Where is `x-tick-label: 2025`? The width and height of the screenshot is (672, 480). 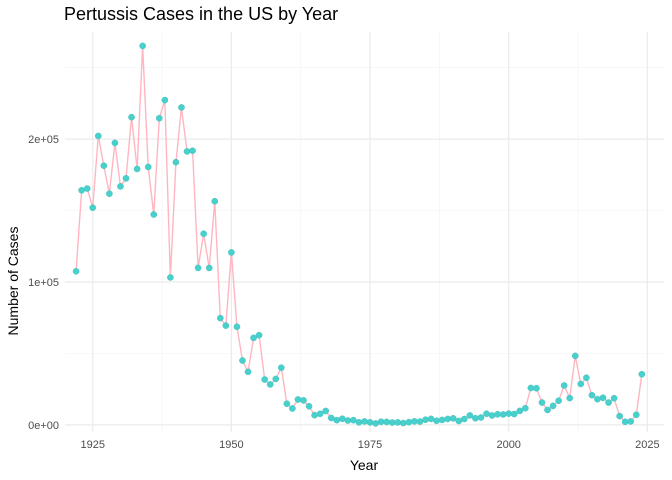
x-tick-label: 2025 is located at coordinates (647, 445).